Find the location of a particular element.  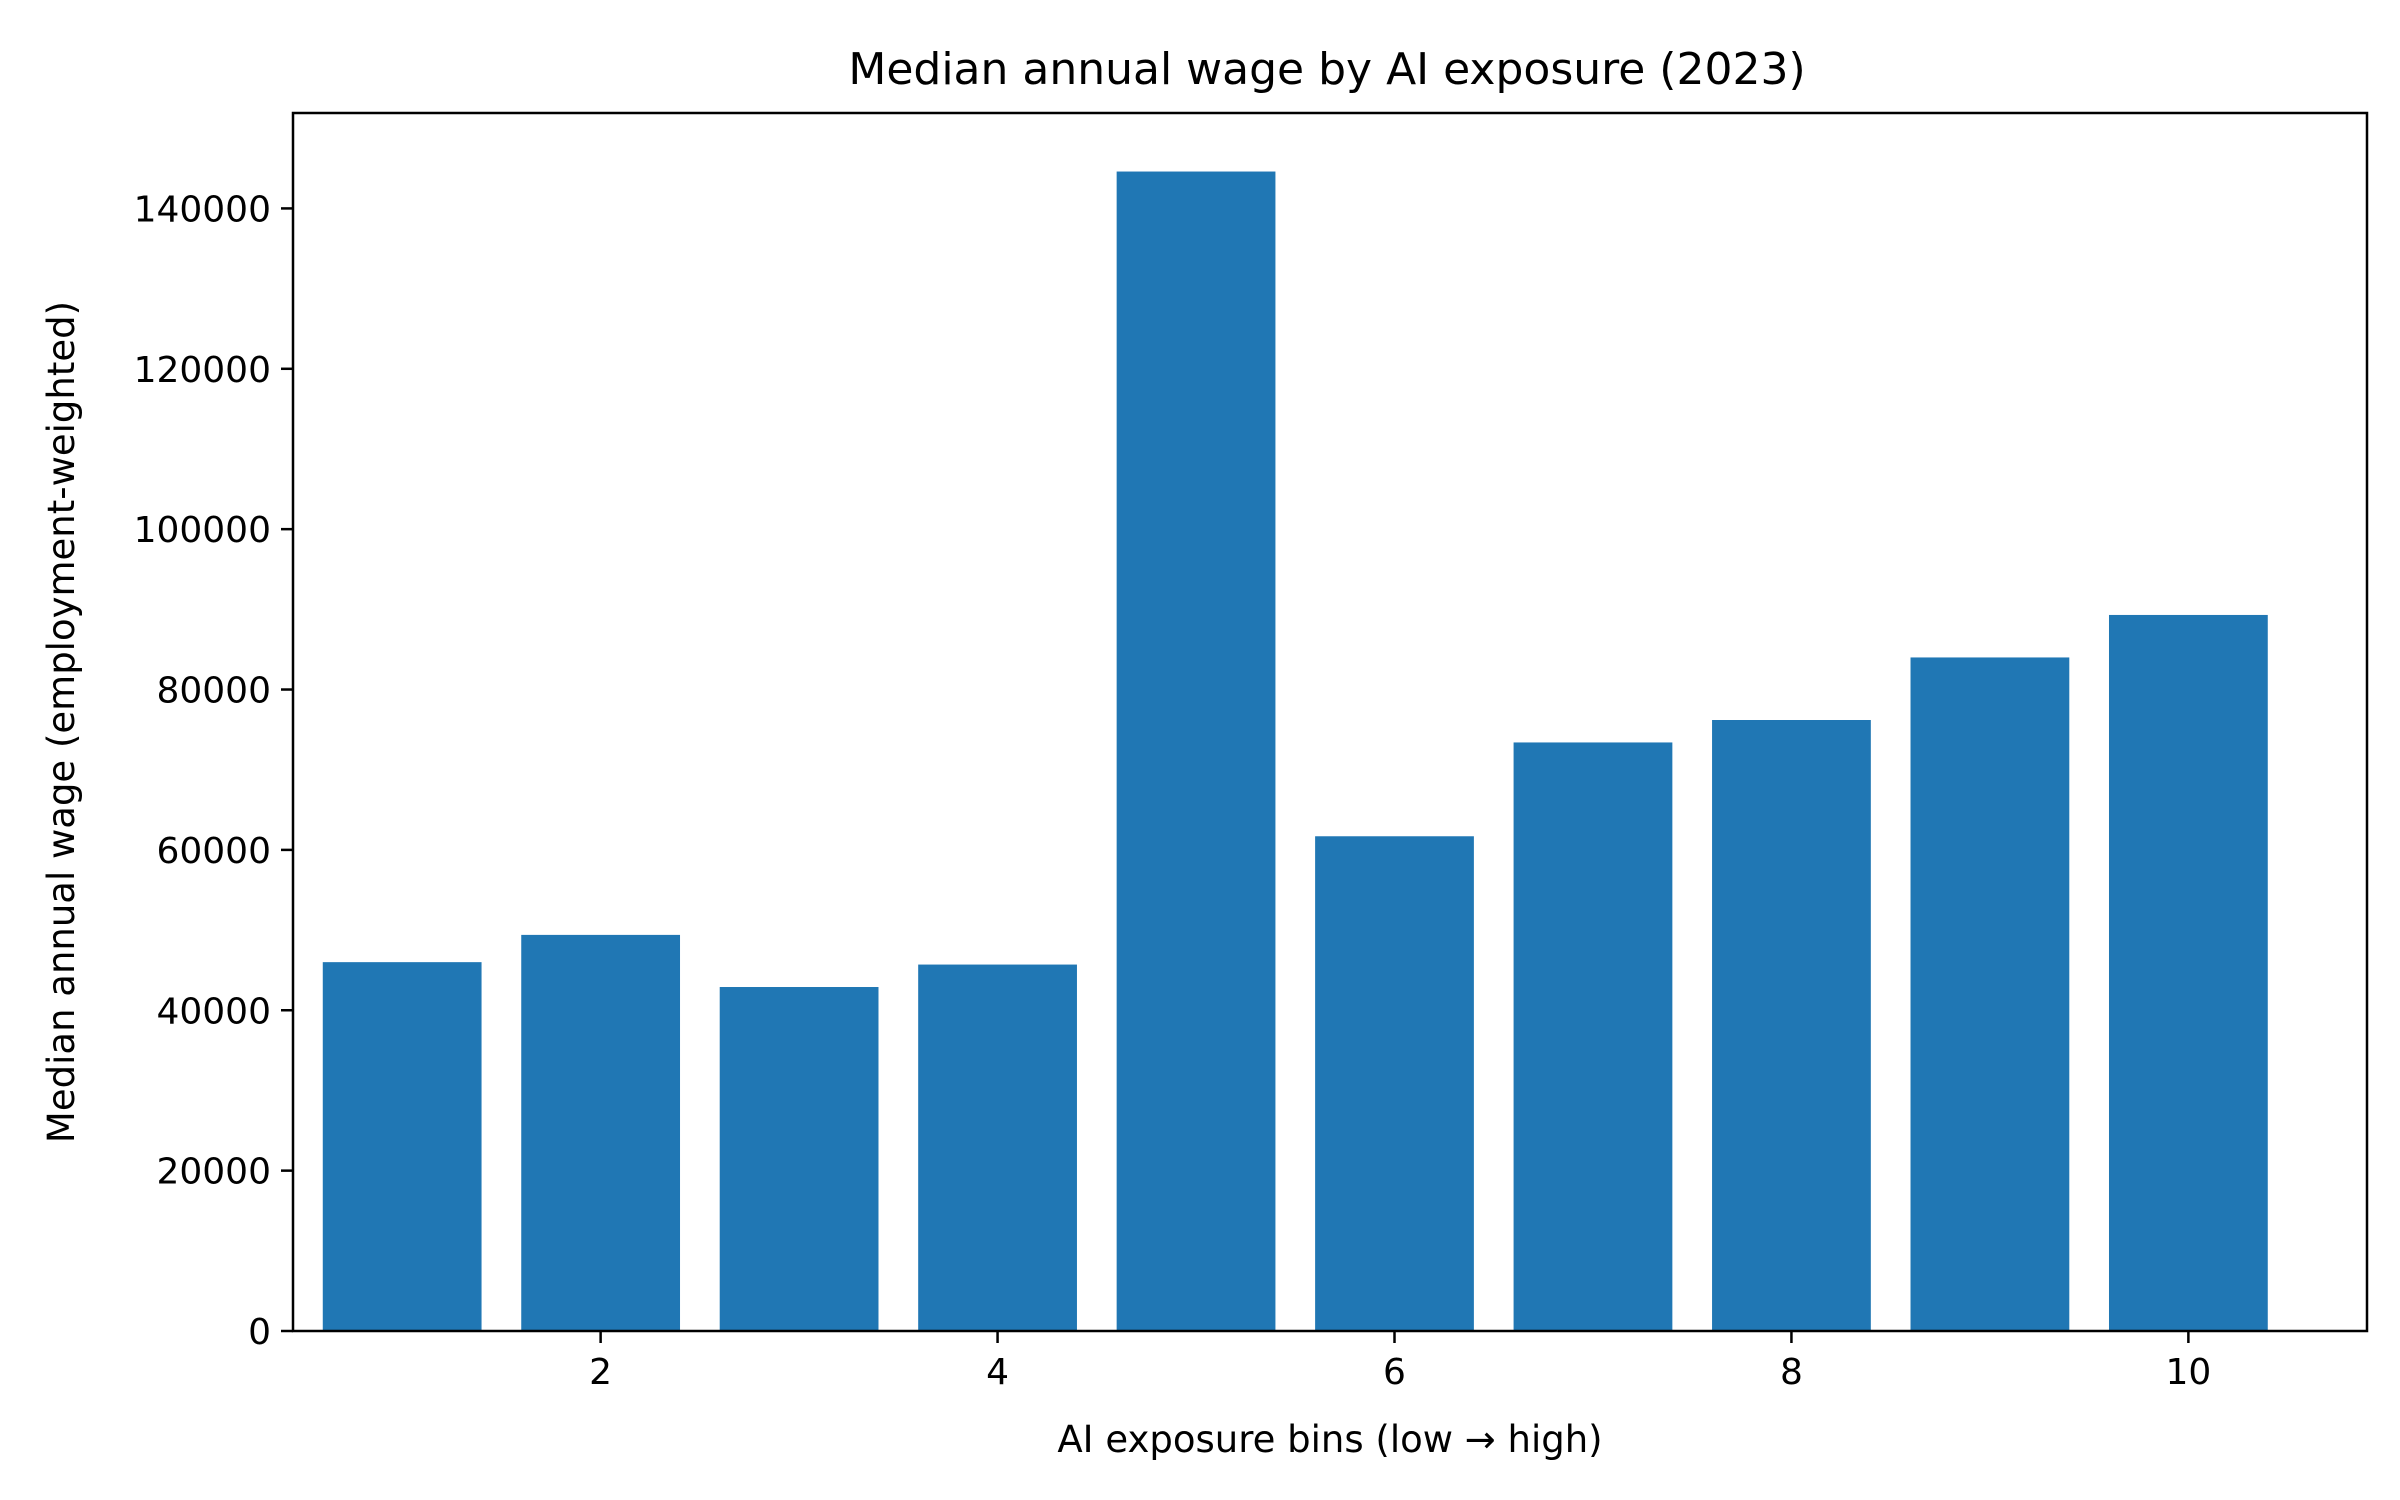

y-tick-label: 140000 is located at coordinates (202, 209).